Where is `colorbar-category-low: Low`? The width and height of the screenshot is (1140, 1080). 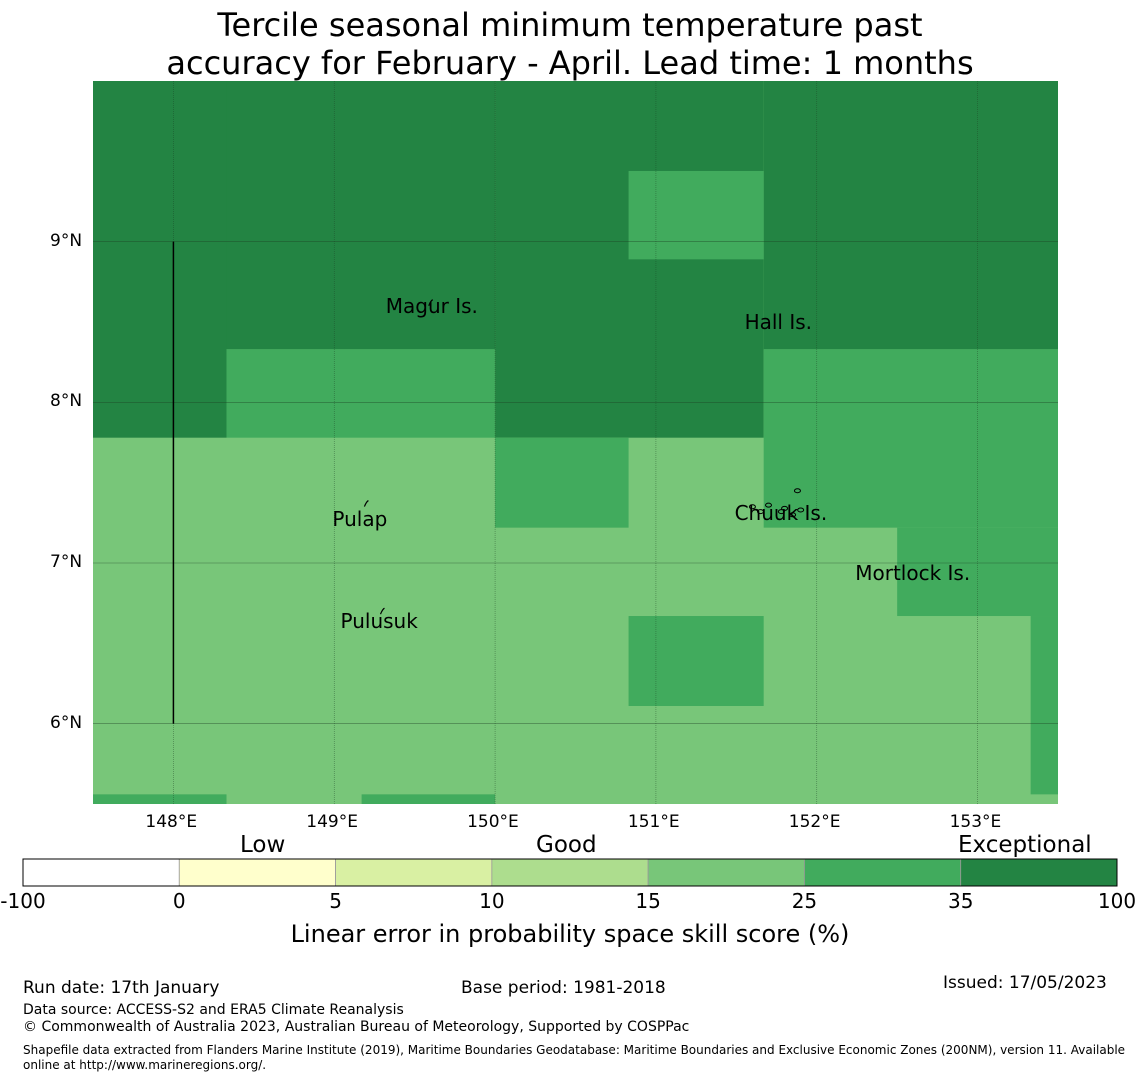 colorbar-category-low: Low is located at coordinates (263, 845).